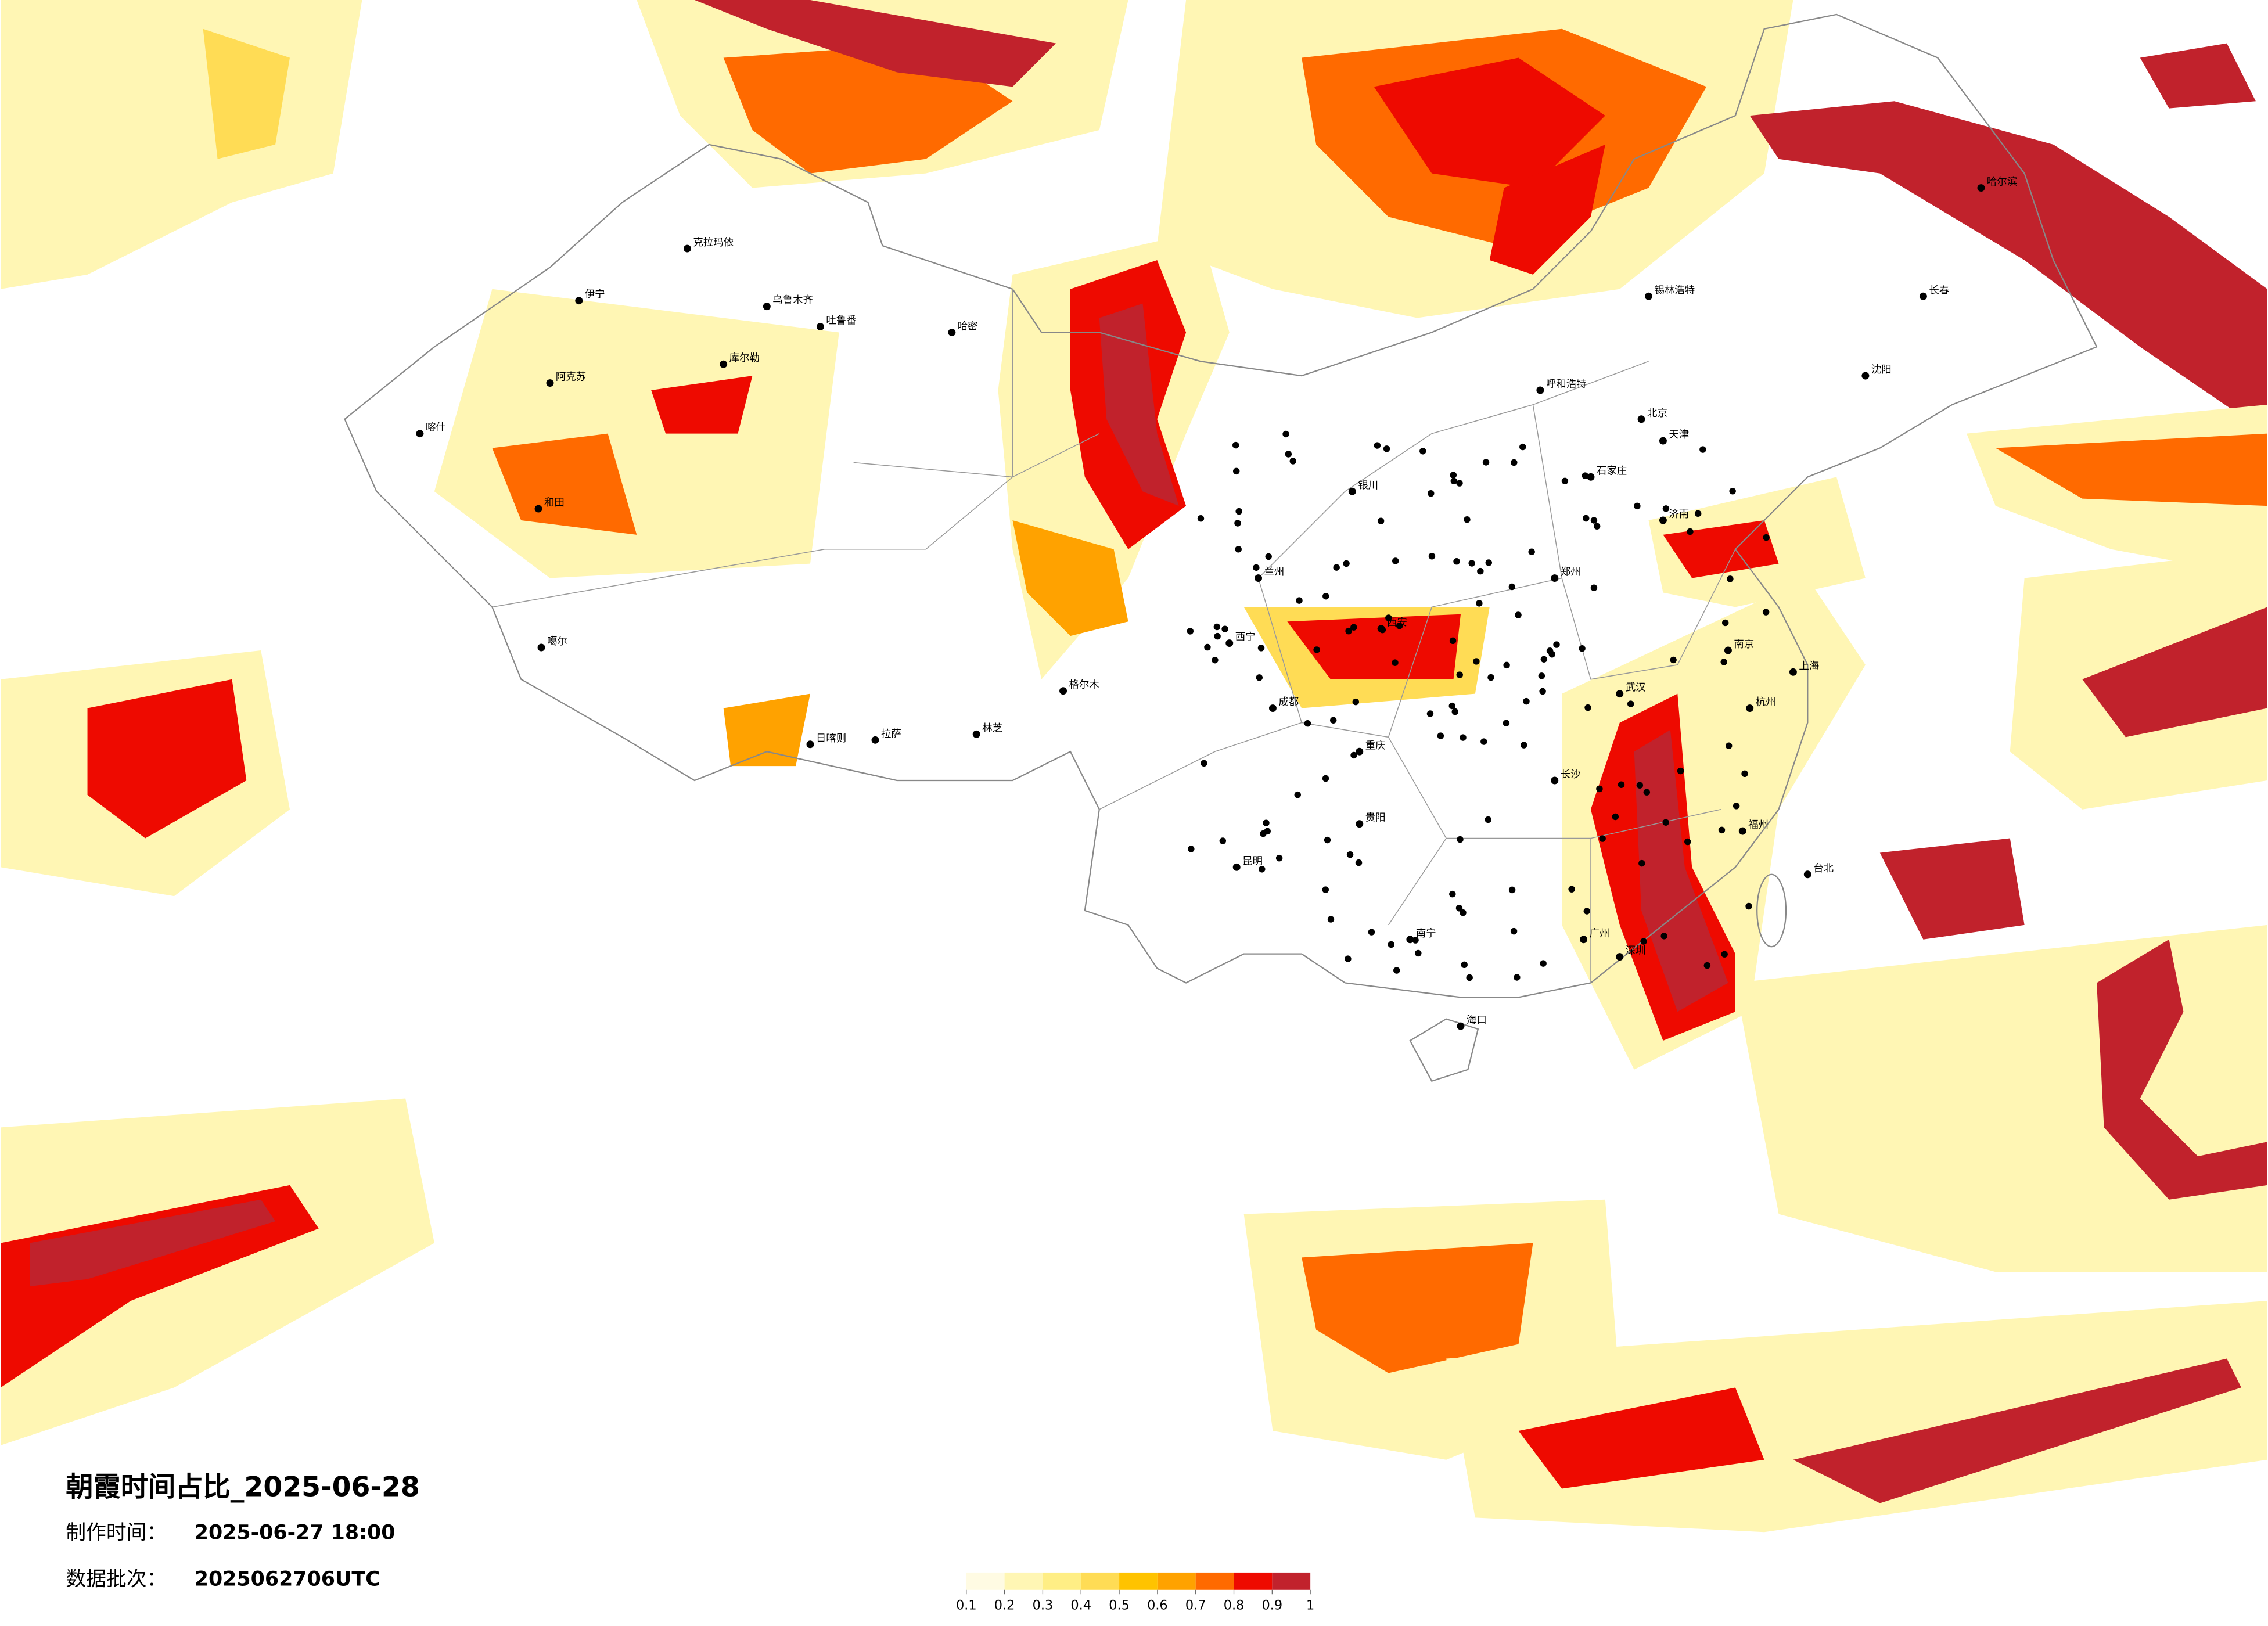  Describe the element at coordinates (1375, 745) in the screenshot. I see `city-label: 重庆` at that location.